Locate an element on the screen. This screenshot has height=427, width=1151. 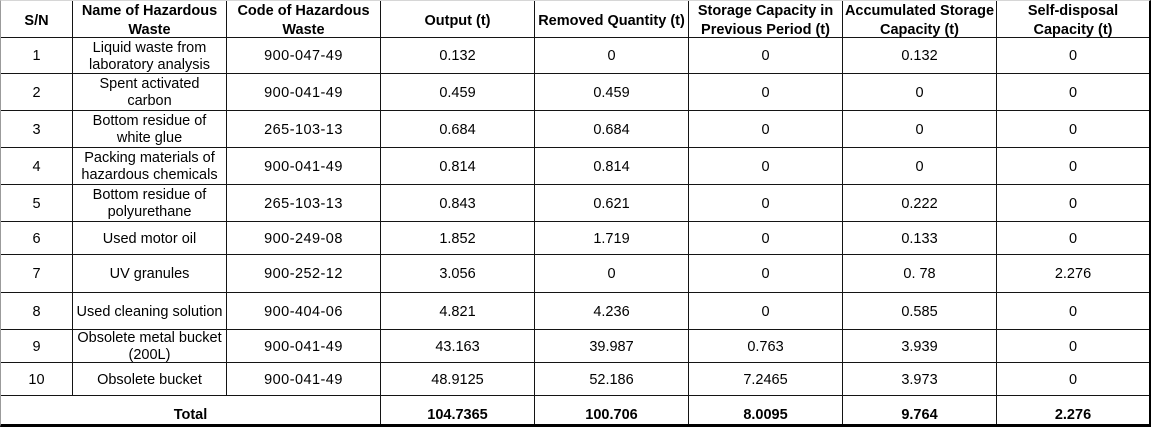
total-cell-self-disposal: 2.276 is located at coordinates (1073, 415).